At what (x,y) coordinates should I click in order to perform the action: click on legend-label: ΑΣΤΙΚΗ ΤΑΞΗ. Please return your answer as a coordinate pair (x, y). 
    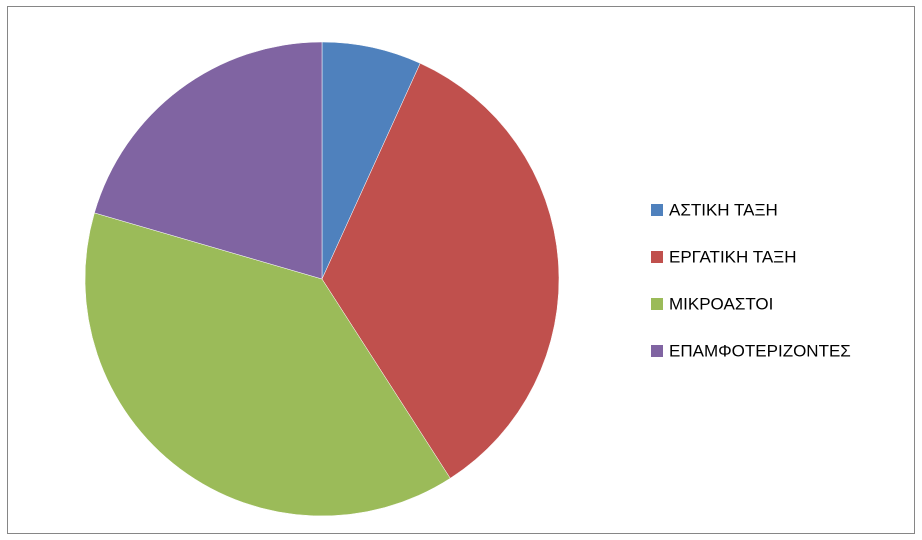
    Looking at the image, I should click on (723, 209).